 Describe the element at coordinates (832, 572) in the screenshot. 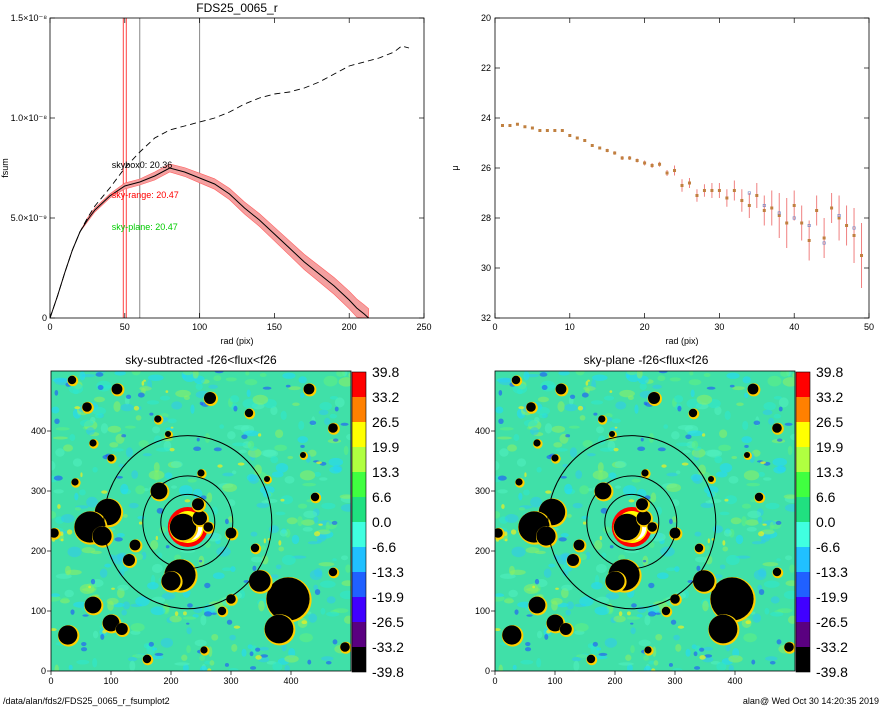

I see `colorbar-label: -13.3` at that location.